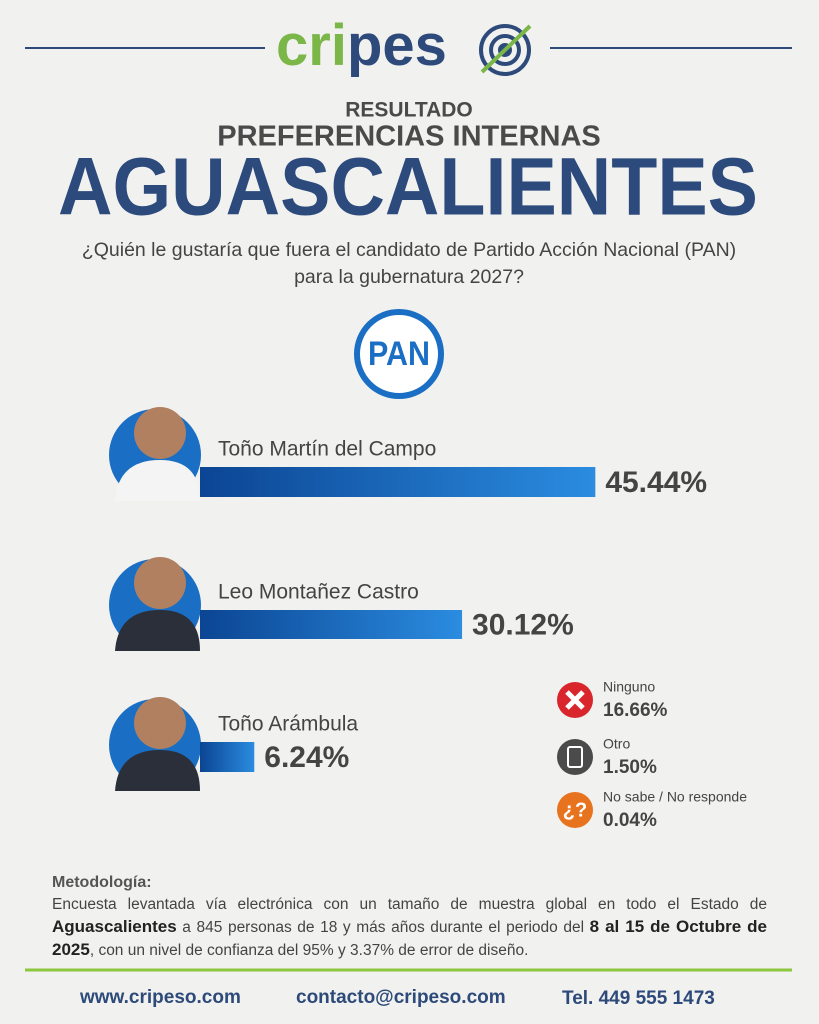  Describe the element at coordinates (575, 700) in the screenshot. I see `icon-x` at that location.